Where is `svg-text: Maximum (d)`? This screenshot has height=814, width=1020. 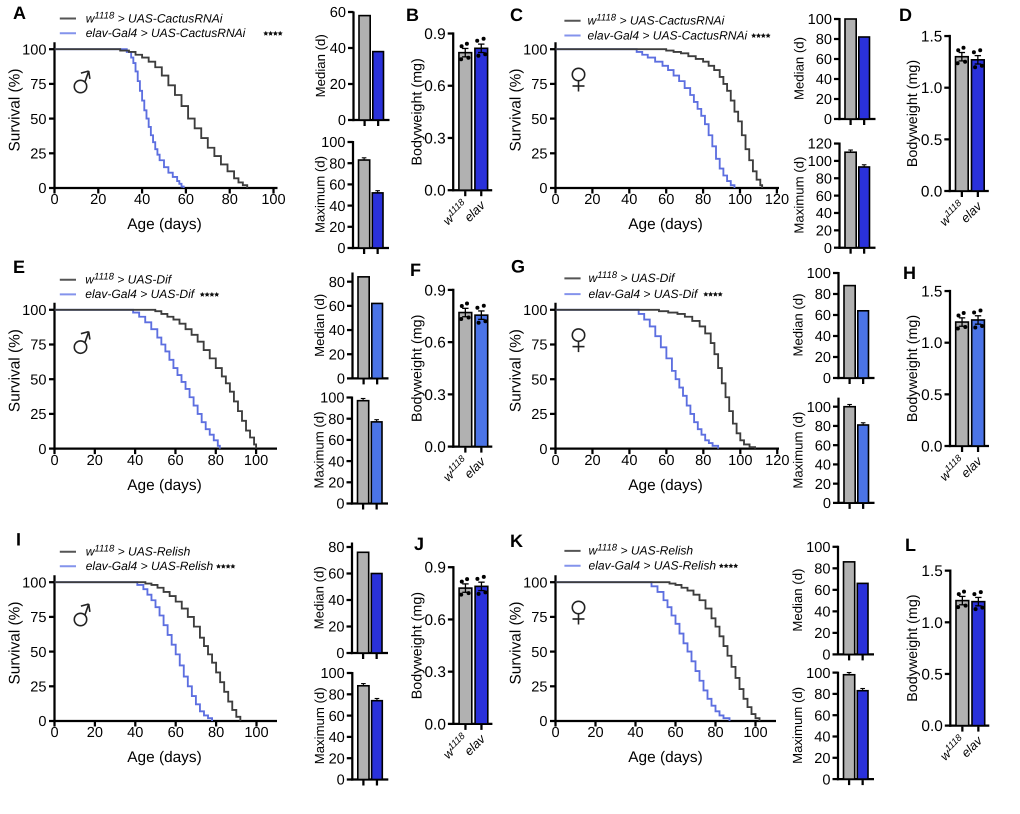 svg-text: Maximum (d) is located at coordinates (798, 450).